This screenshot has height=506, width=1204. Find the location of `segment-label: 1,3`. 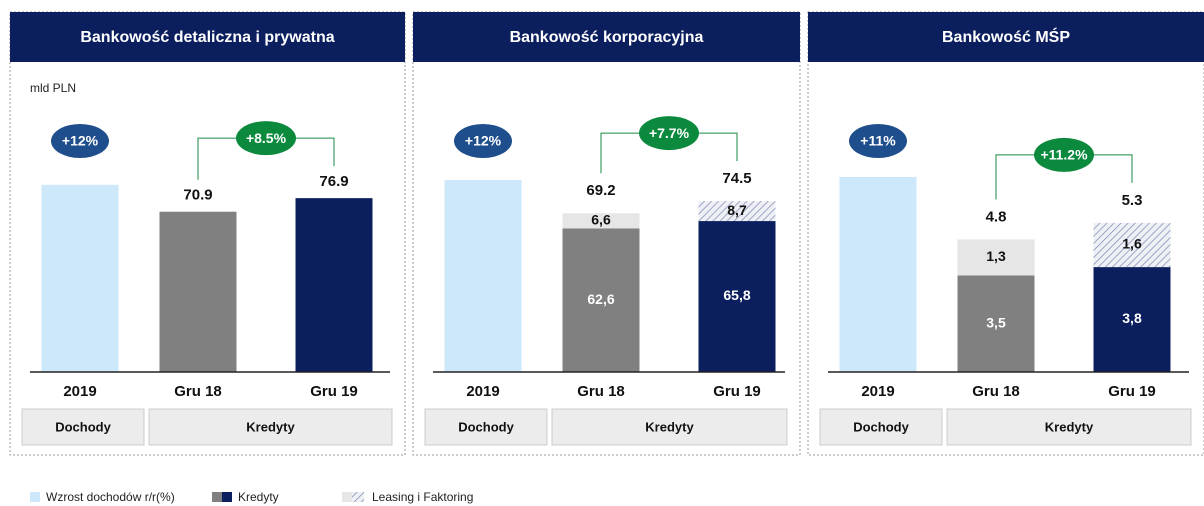

segment-label: 1,3 is located at coordinates (996, 256).